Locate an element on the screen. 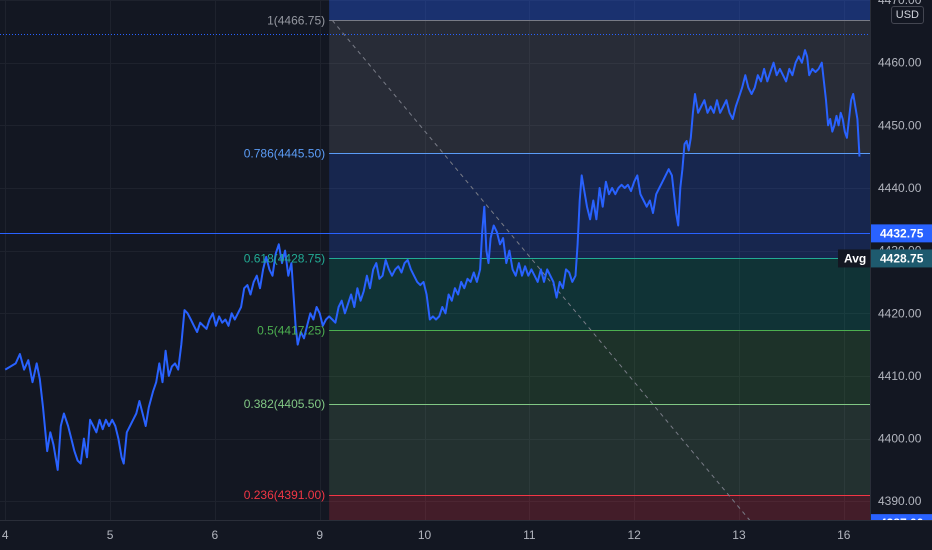 The height and width of the screenshot is (550, 932). x-tick-3: 9 is located at coordinates (319, 535).